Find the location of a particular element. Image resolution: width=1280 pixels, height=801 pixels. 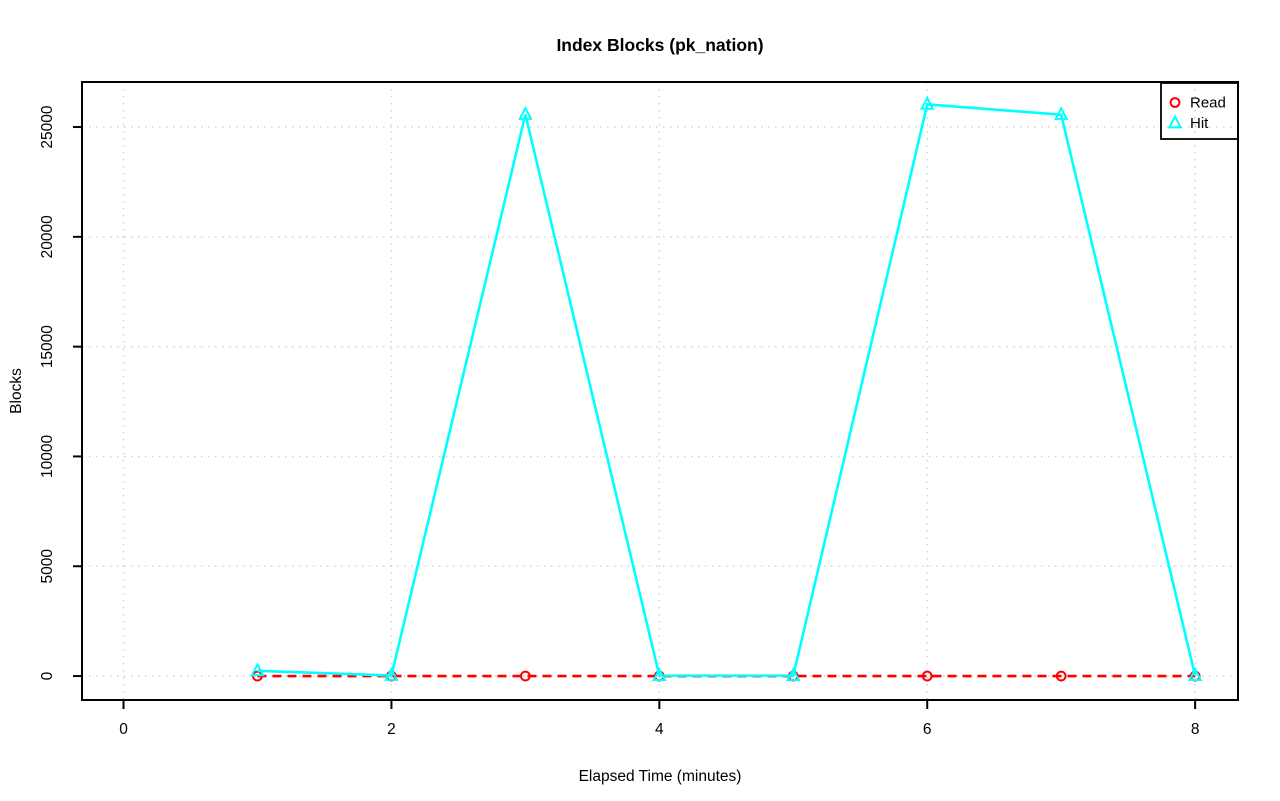

y-tick-label: 15000 is located at coordinates (47, 346).